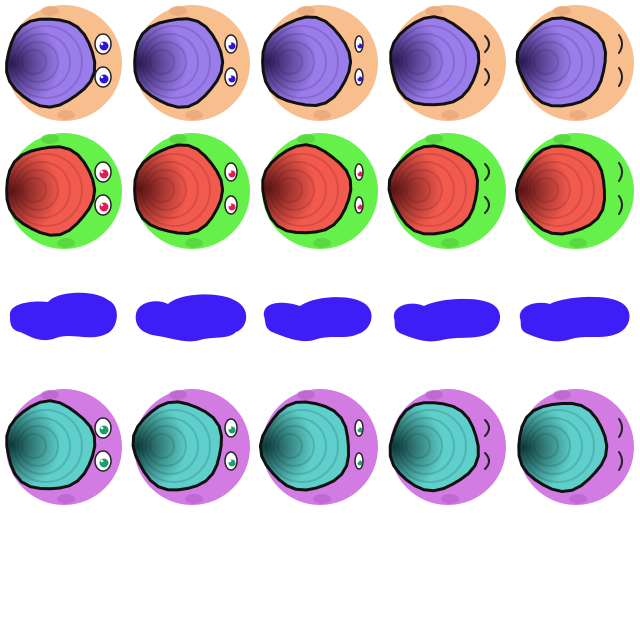  I want to click on sprite-frame-r3-c2, so click(192, 320).